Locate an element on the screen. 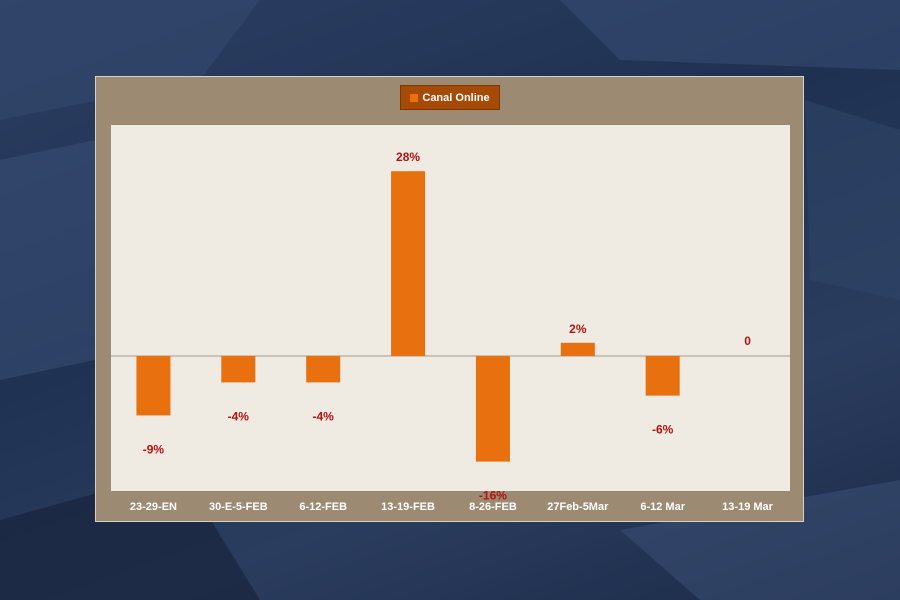 The image size is (900, 600). data-label-4: -16% is located at coordinates (493, 496).